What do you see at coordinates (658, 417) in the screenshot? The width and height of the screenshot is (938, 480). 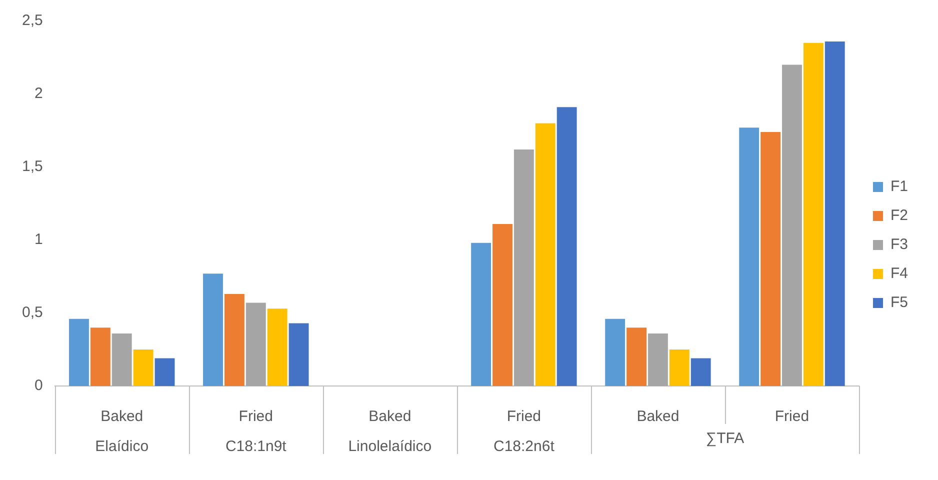 I see `x-tick-label: Baked` at bounding box center [658, 417].